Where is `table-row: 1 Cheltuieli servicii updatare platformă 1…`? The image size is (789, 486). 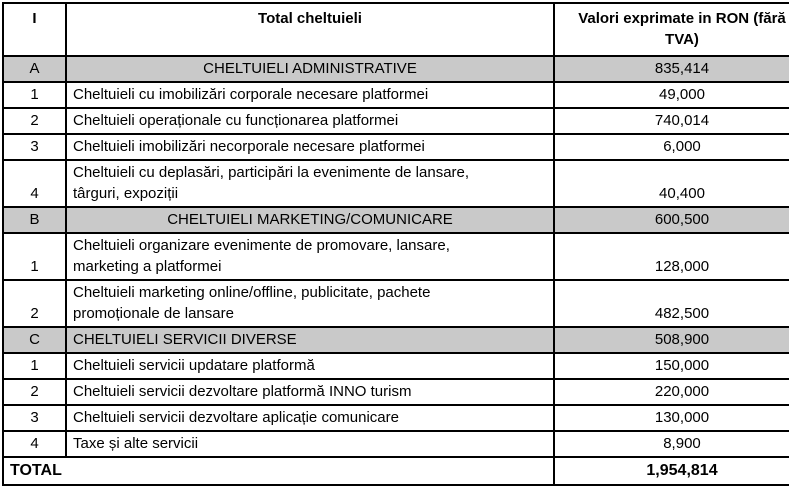 table-row: 1 Cheltuieli servicii updatare platformă 1… is located at coordinates (395, 366).